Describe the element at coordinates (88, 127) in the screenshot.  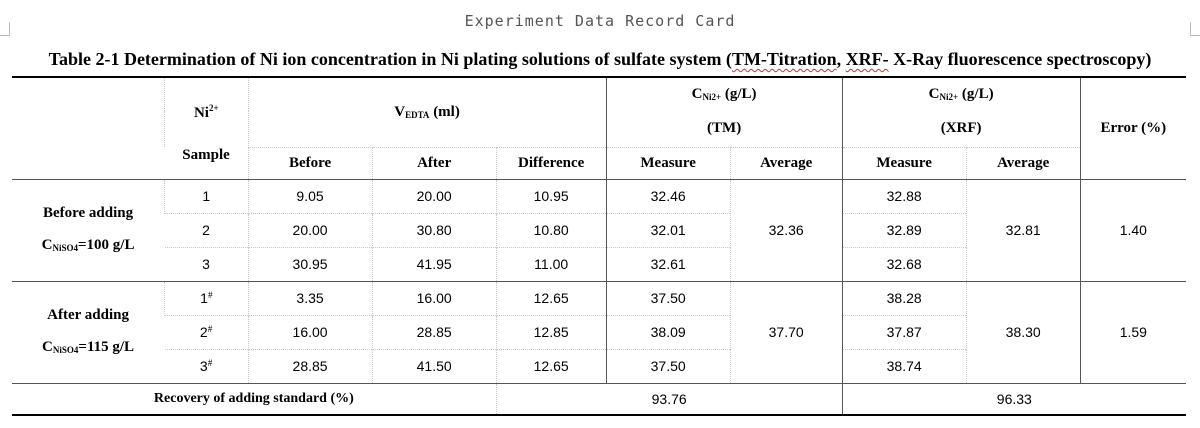
I see `header-blank-cell` at that location.